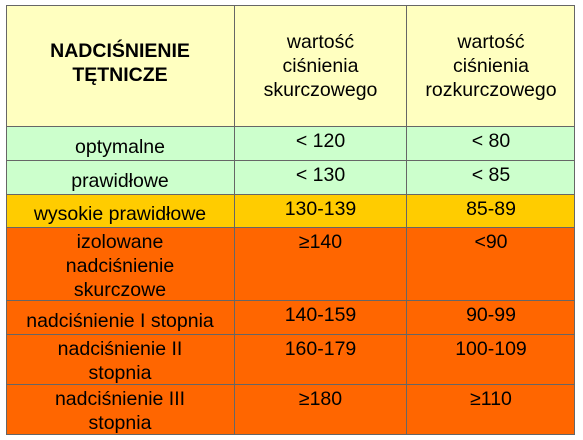  What do you see at coordinates (120, 318) in the screenshot?
I see `category-cell: nadciśnienie I stopnia` at bounding box center [120, 318].